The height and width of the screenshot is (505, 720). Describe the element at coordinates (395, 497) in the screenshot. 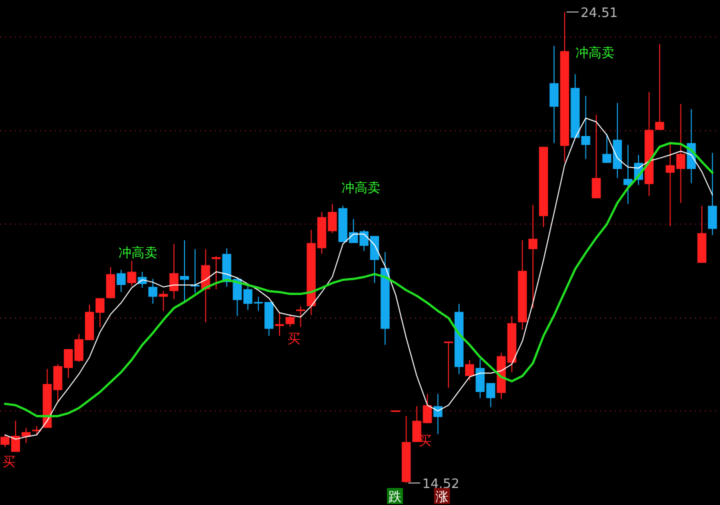

I see `text: 跌` at that location.